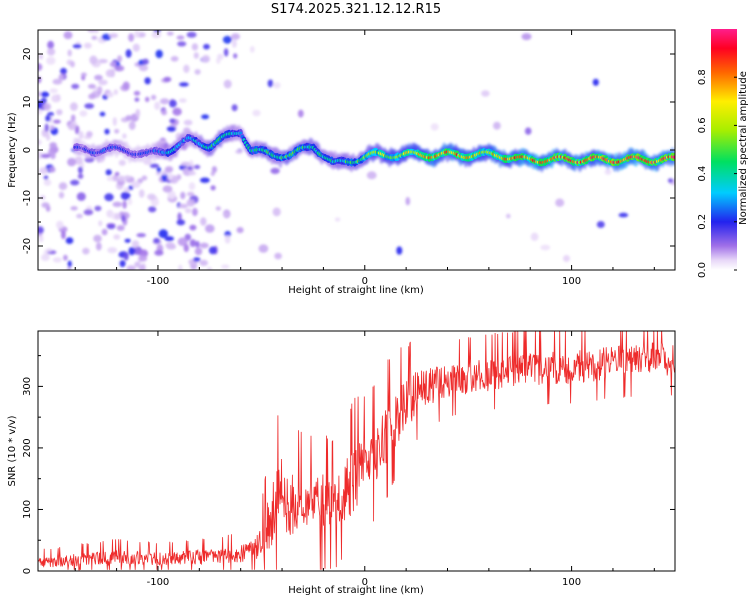 The height and width of the screenshot is (600, 750). Describe the element at coordinates (27, 150) in the screenshot. I see `spectrogram-ytick-label: 0` at that location.